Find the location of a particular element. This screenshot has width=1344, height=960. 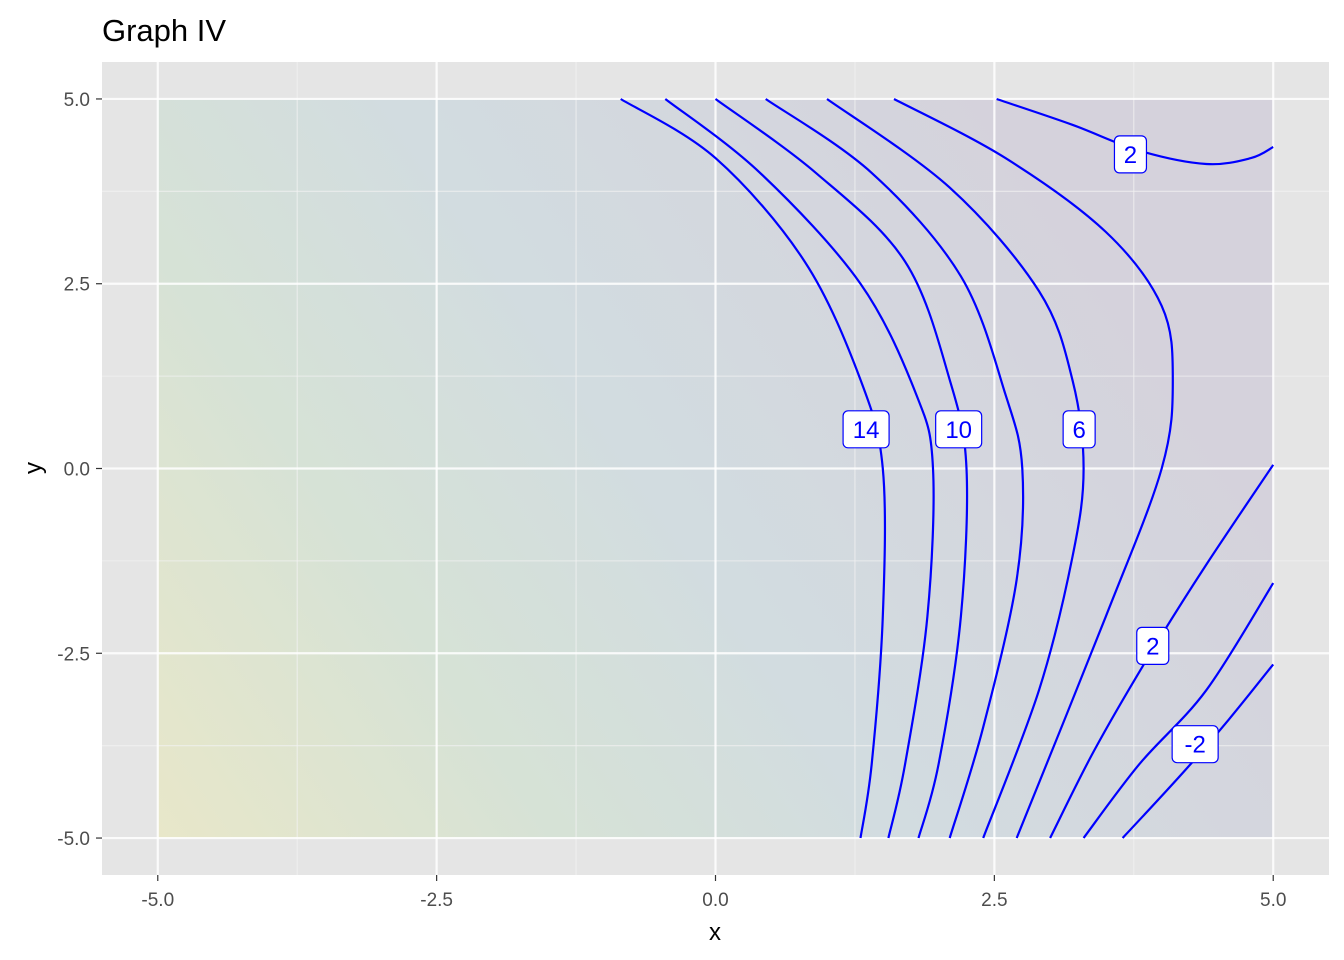

contour-label-text: -2 is located at coordinates (1194, 745).